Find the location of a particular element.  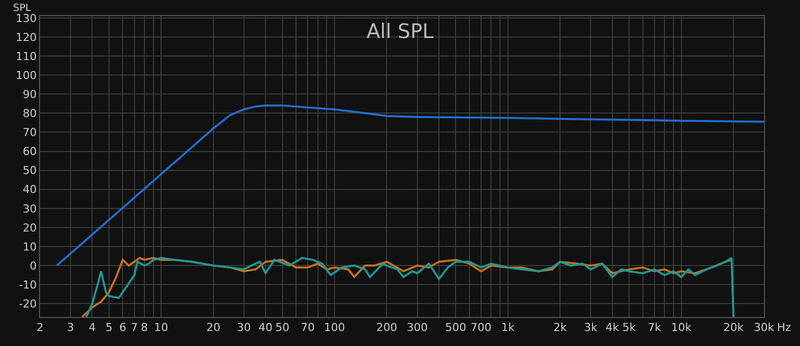

x-tick-label: 4 is located at coordinates (92, 327).